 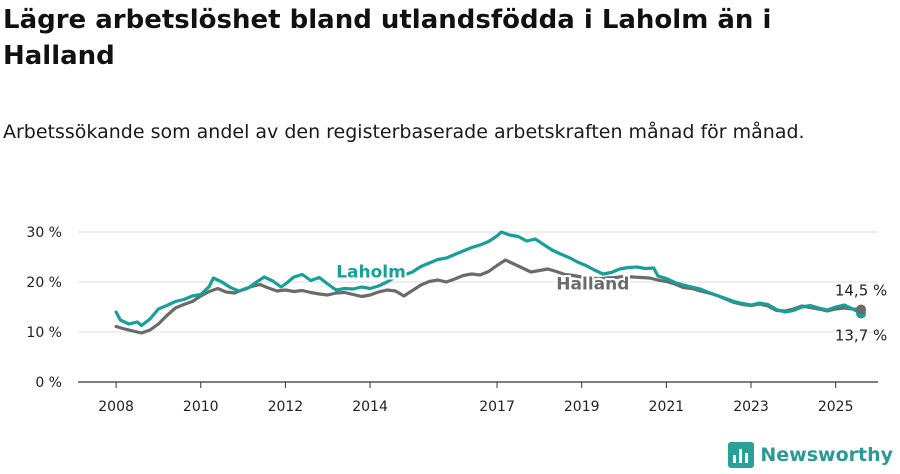 I want to click on brand-name: Newsworthy, so click(x=826, y=455).